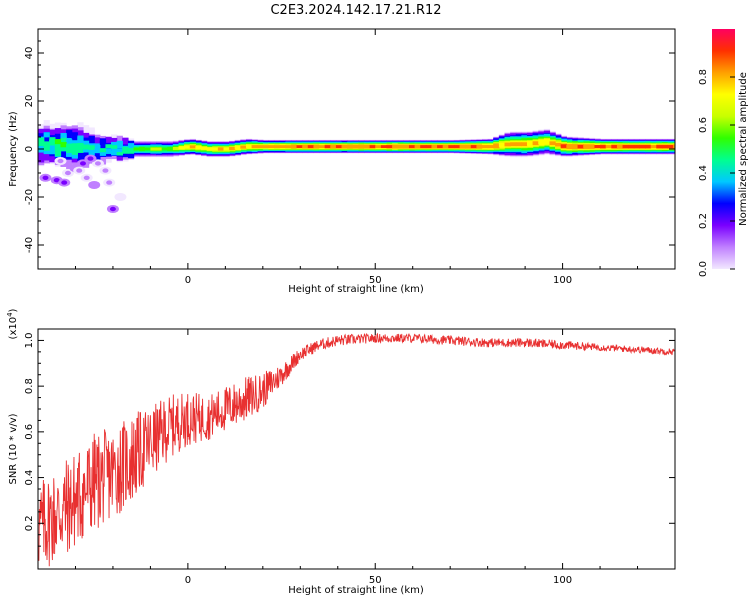 The height and width of the screenshot is (600, 750). What do you see at coordinates (29, 149) in the screenshot?
I see `spectrogram-y-tick-label: 0` at bounding box center [29, 149].